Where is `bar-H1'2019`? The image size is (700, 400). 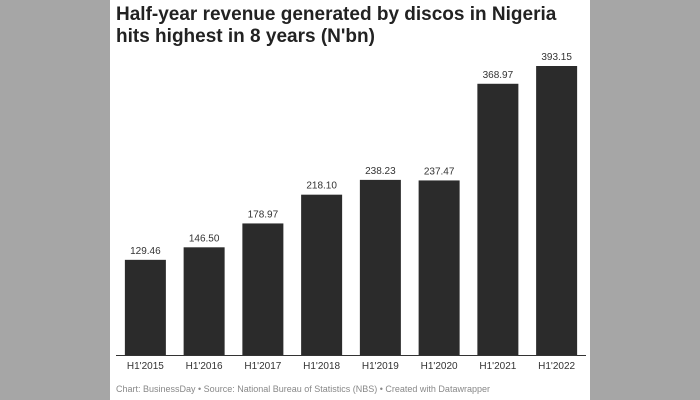 bar-H1'2019 is located at coordinates (380, 267).